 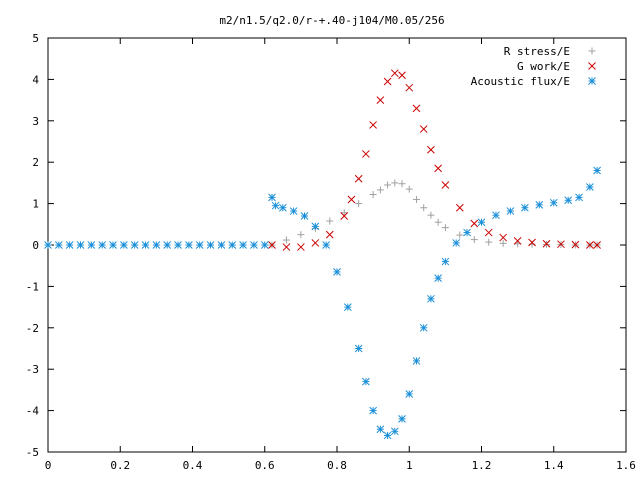 What do you see at coordinates (331, 20) in the screenshot?
I see `chart-title: m2/n1.5/q2.0/r-+.40-j104/M0.05/256` at bounding box center [331, 20].